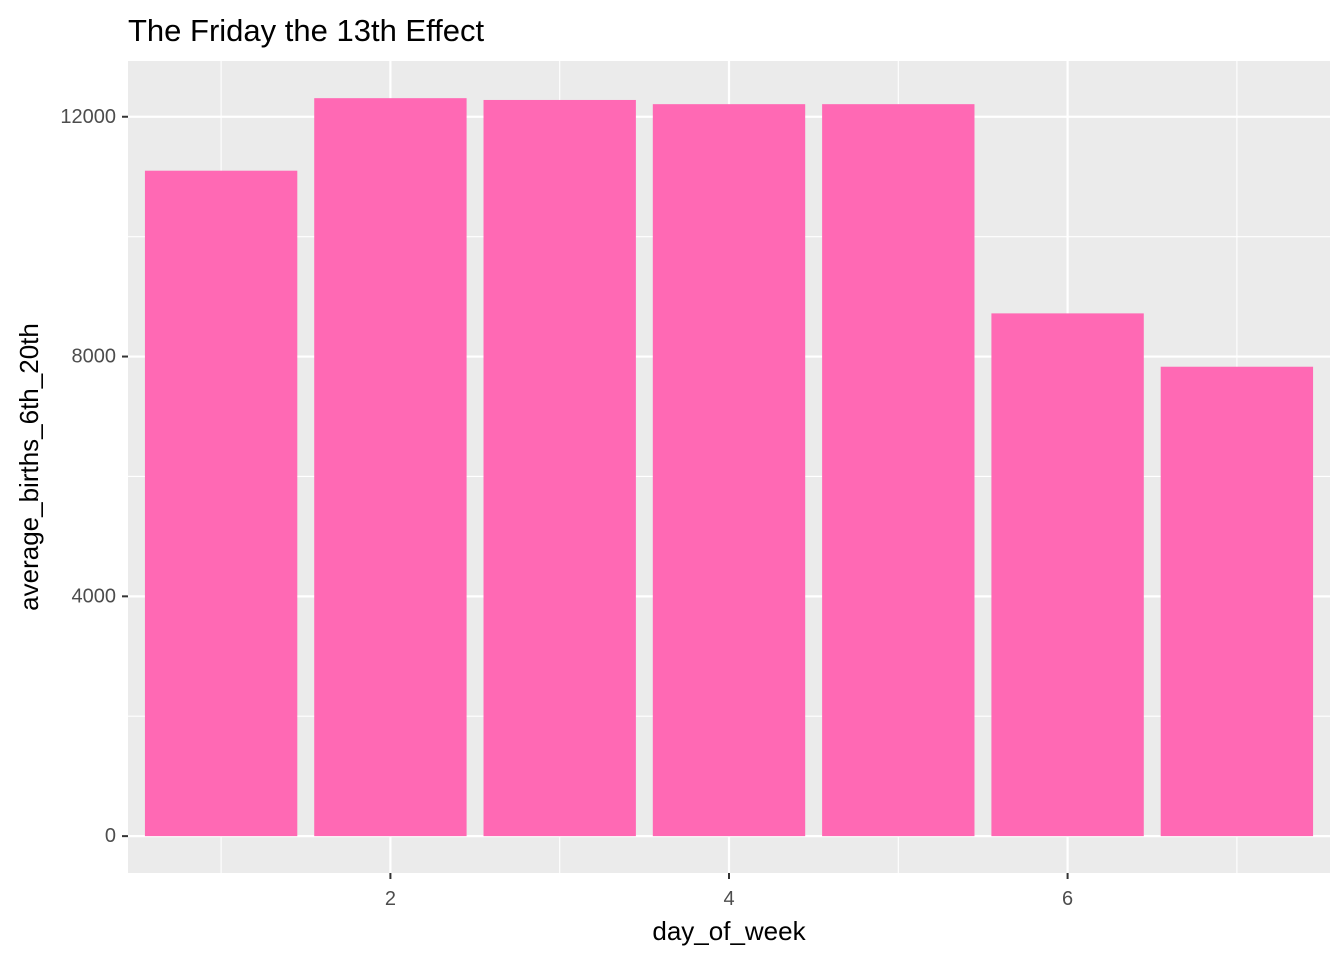 This screenshot has width=1344, height=965. What do you see at coordinates (1067, 899) in the screenshot?
I see `x-tick-label: 6` at bounding box center [1067, 899].